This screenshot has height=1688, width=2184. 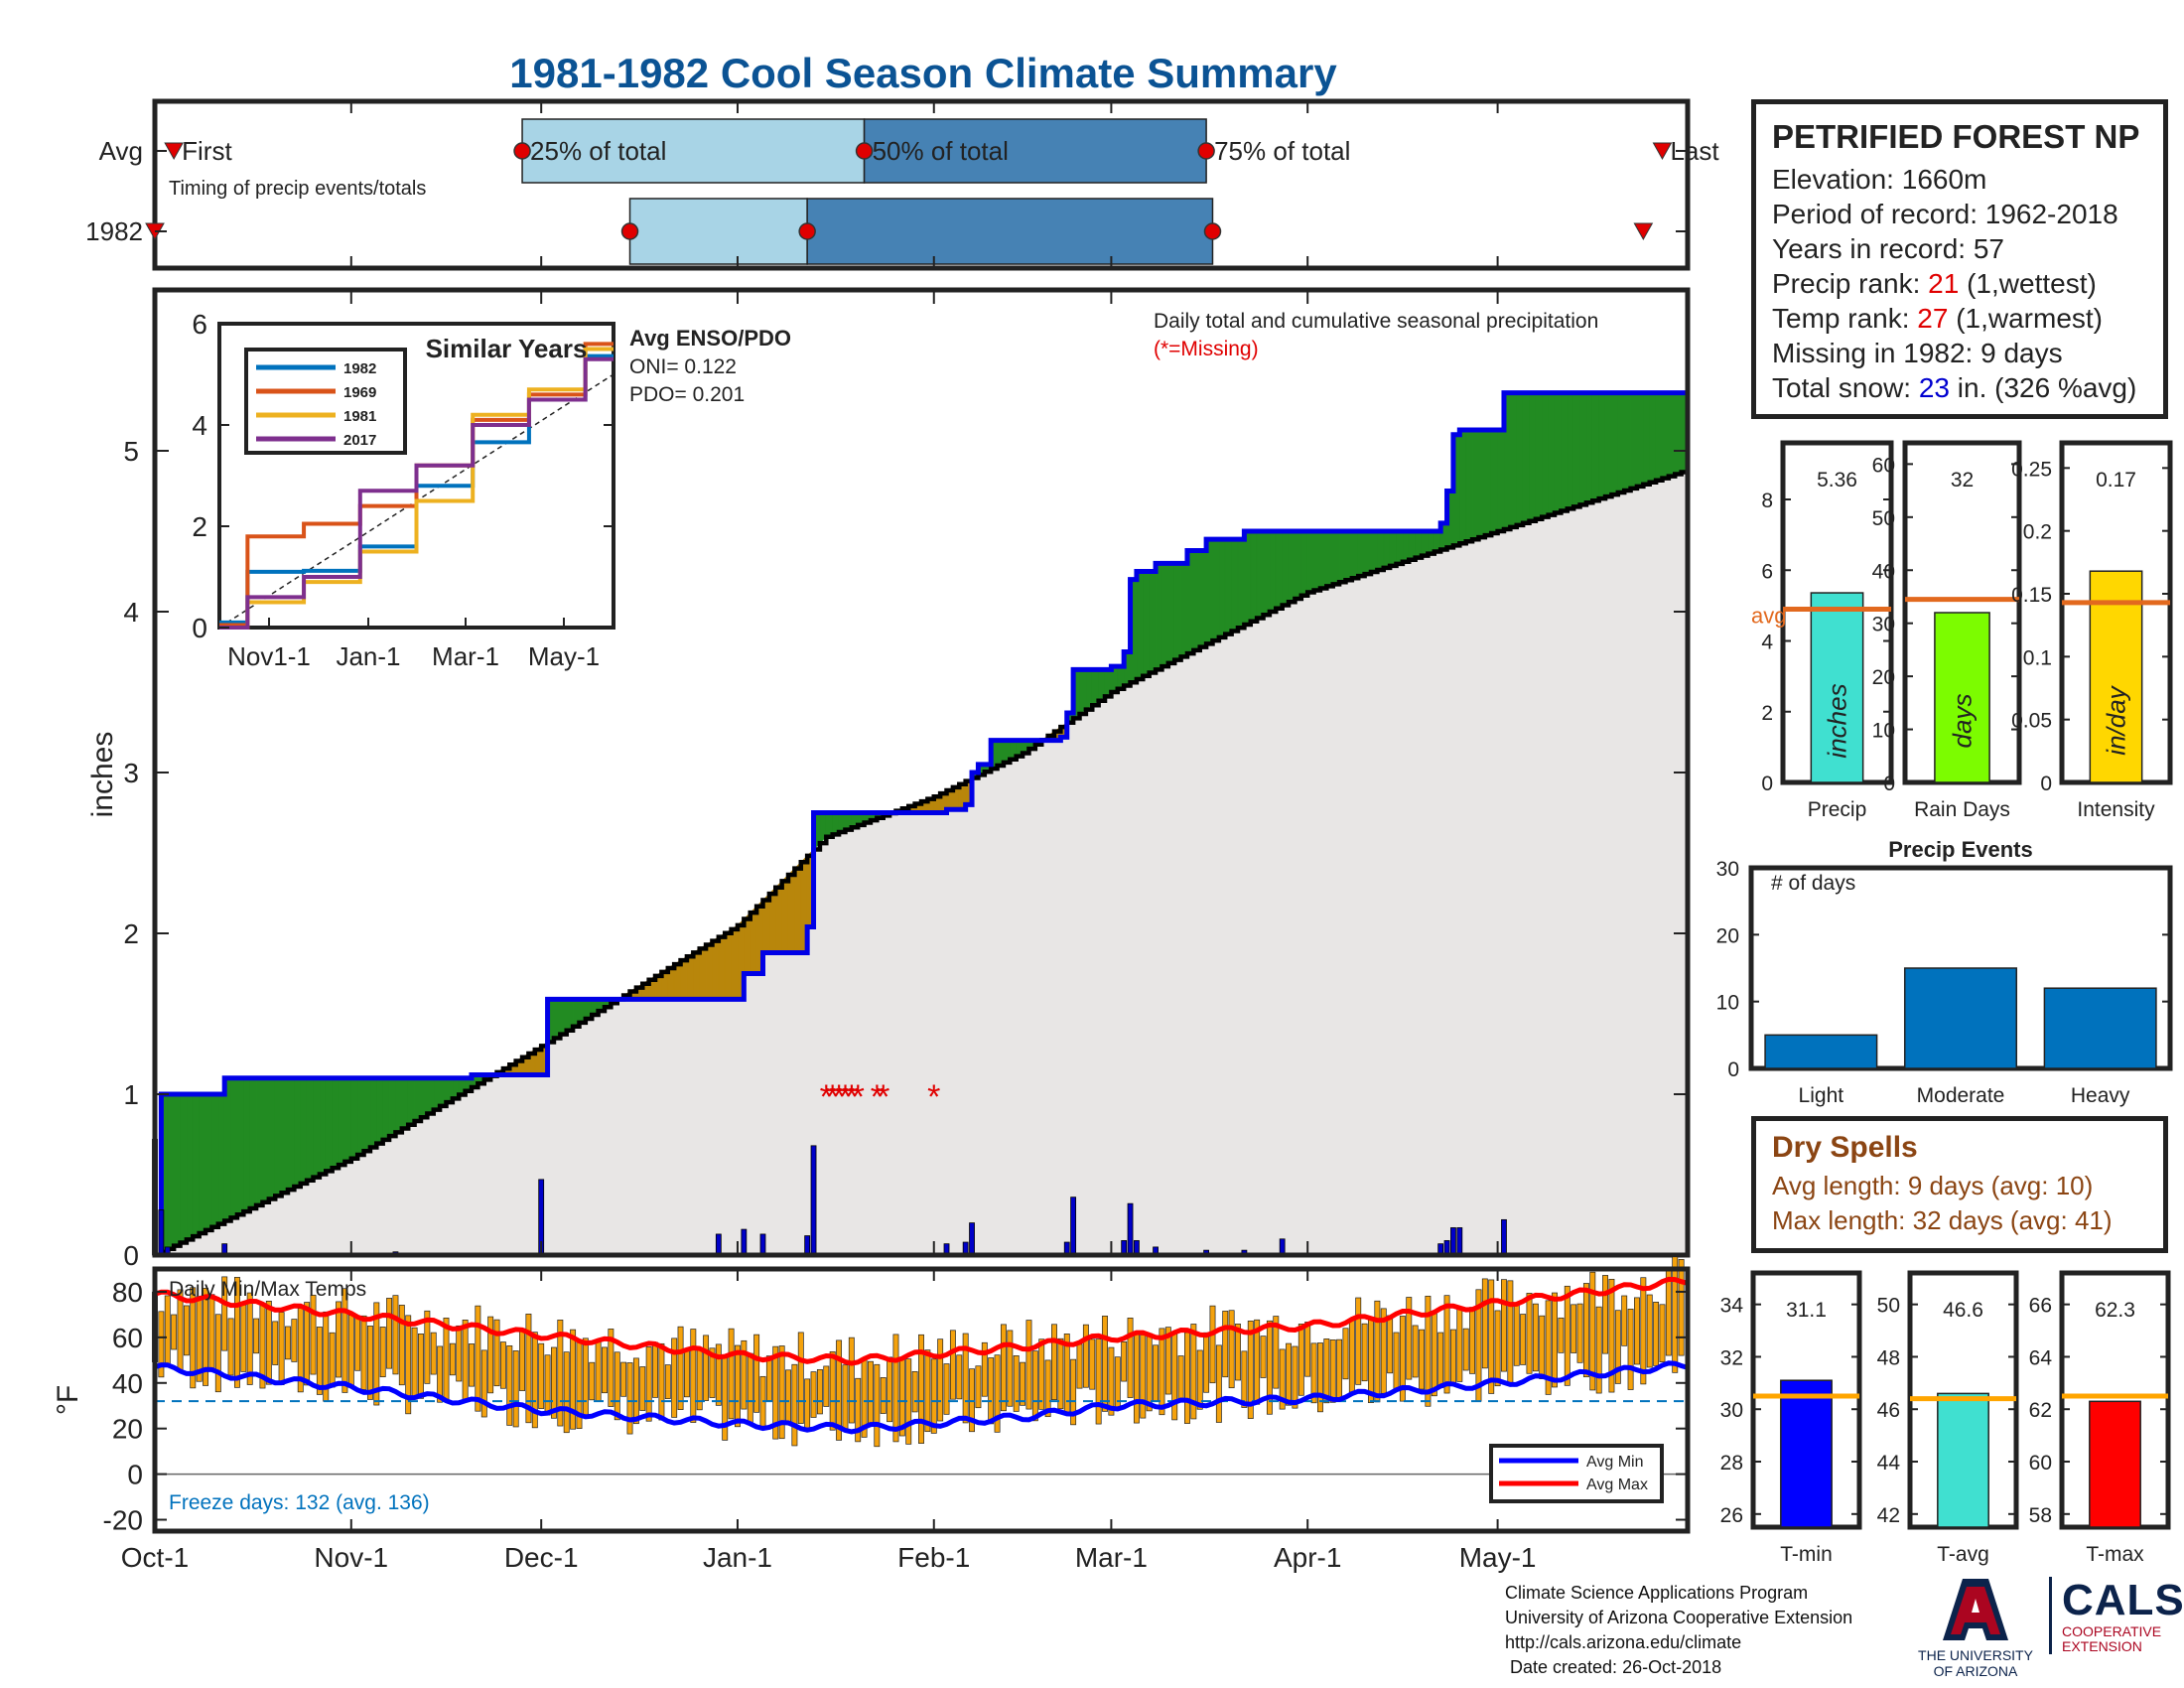 I want to click on avg-min-line, so click(x=921, y=1397).